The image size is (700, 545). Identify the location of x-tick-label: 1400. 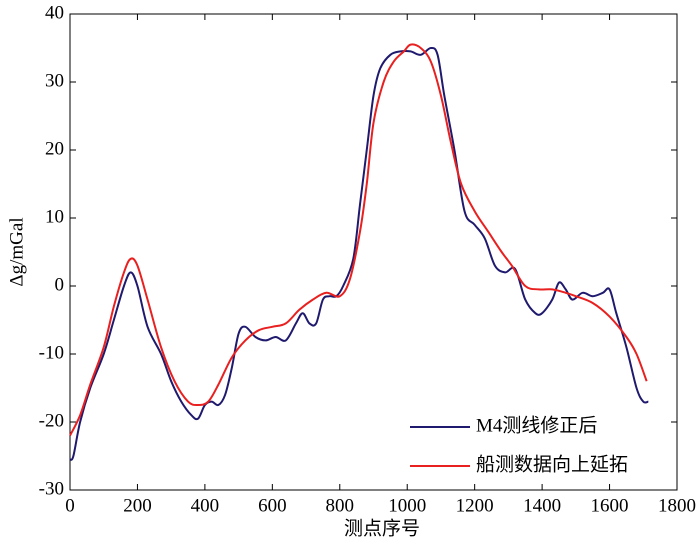
(542, 505).